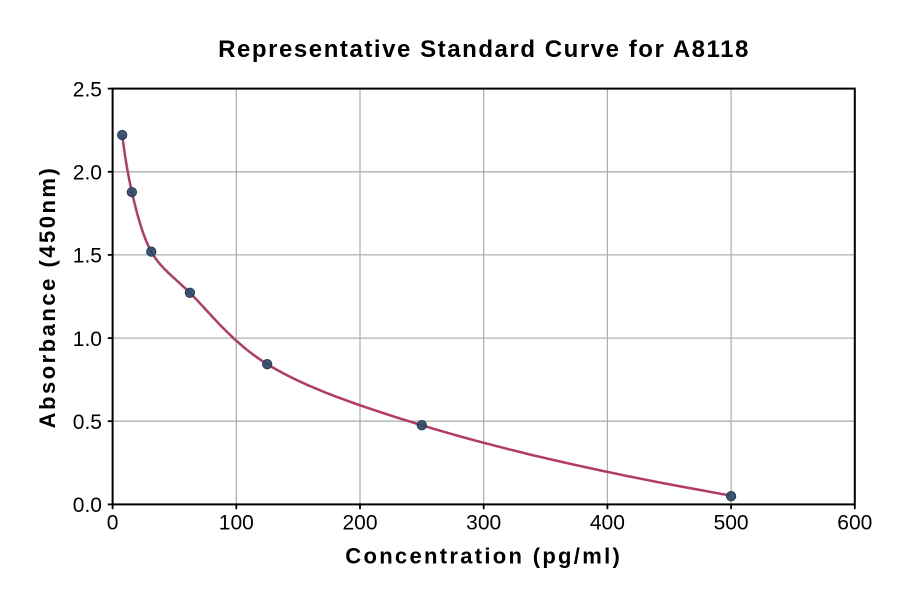  What do you see at coordinates (484, 49) in the screenshot?
I see `svg-text:Representative Standard Curve: Representative Standard Curve for A8118` at bounding box center [484, 49].